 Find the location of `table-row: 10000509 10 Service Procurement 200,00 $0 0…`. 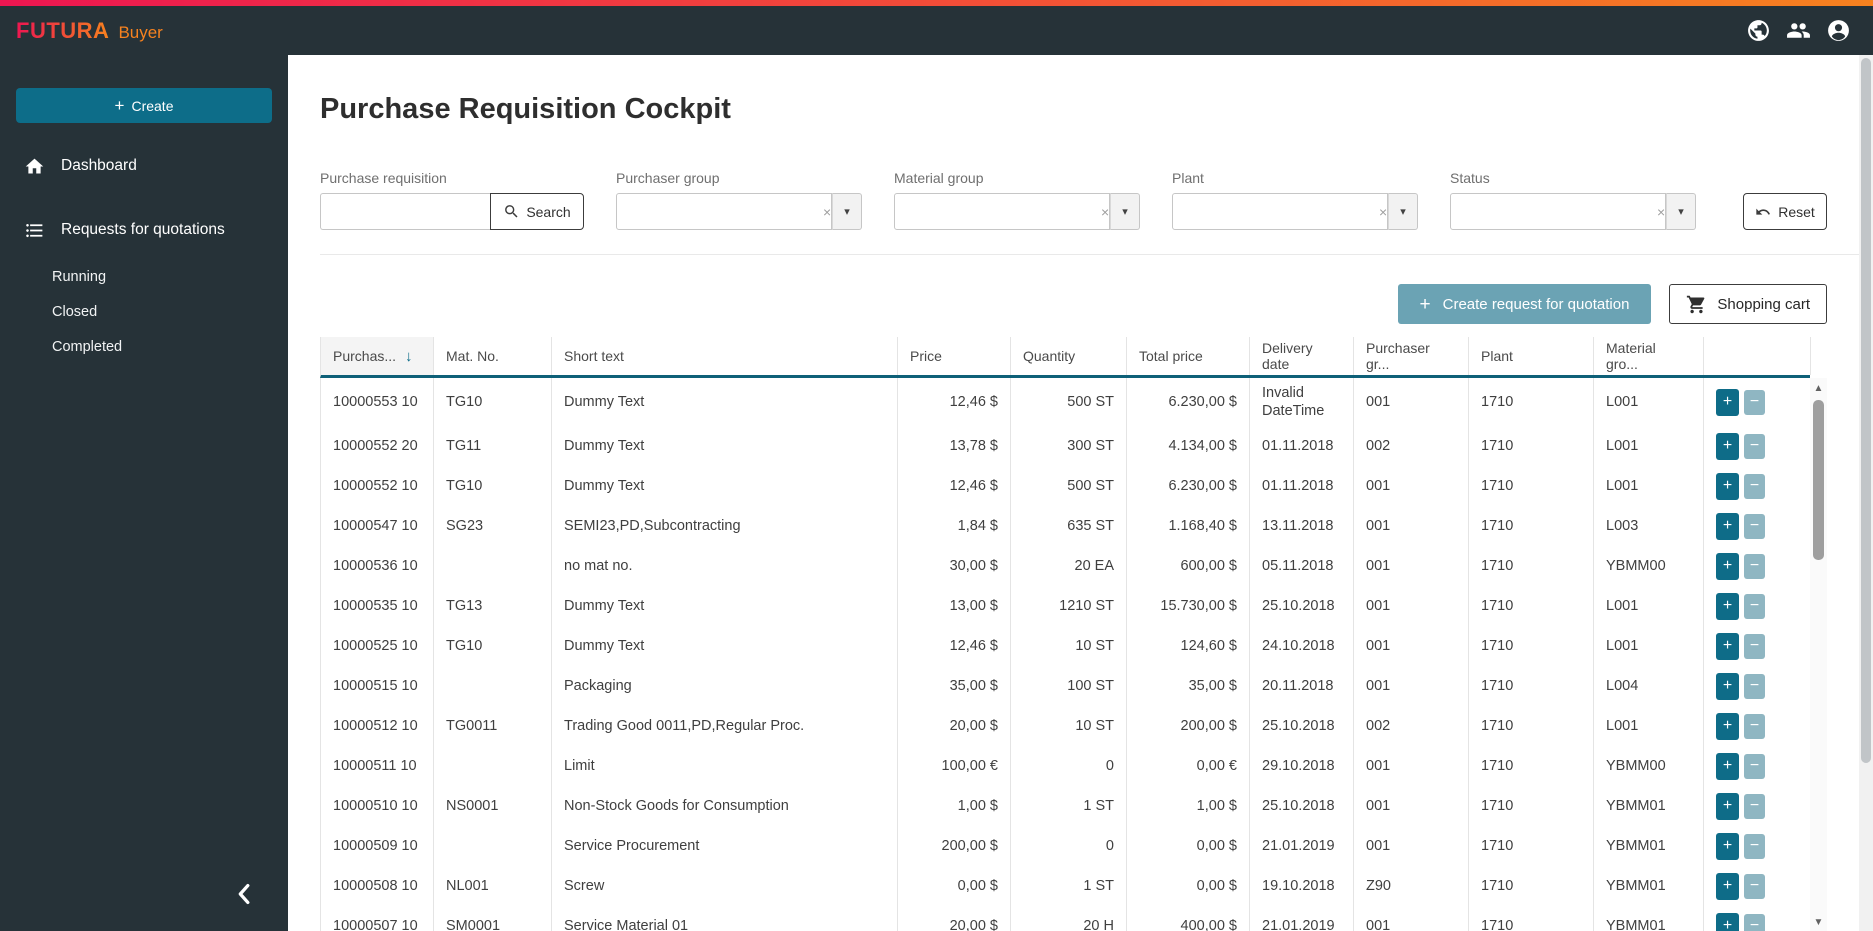

table-row: 10000509 10 Service Procurement 200,00 $0 0… is located at coordinates (1065, 846).